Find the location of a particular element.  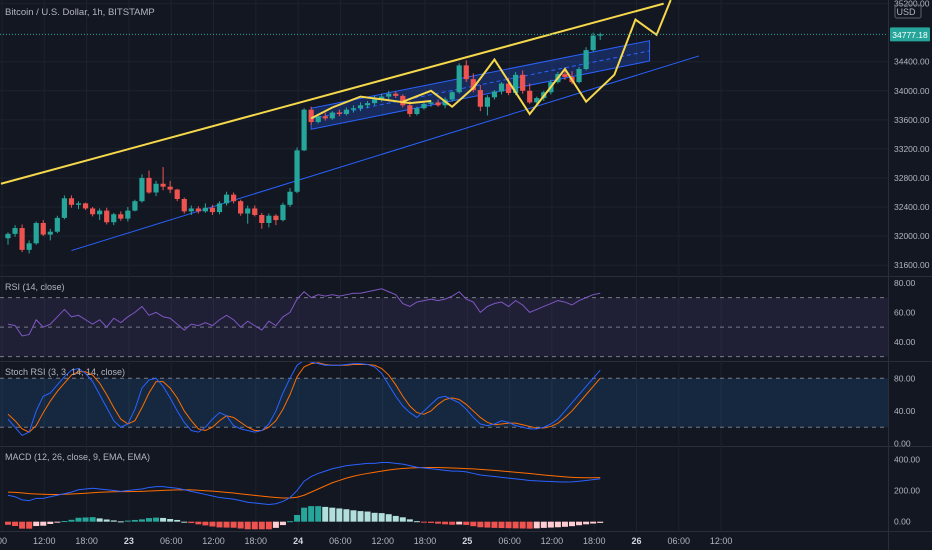

price-tick-label: 34400.00 is located at coordinates (912, 62).